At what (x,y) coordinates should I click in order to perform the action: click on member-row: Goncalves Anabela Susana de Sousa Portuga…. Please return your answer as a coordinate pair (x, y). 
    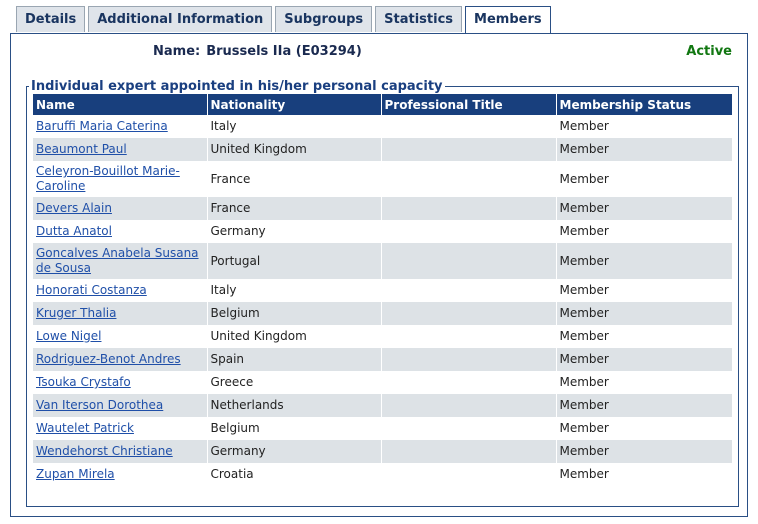
    Looking at the image, I should click on (382, 261).